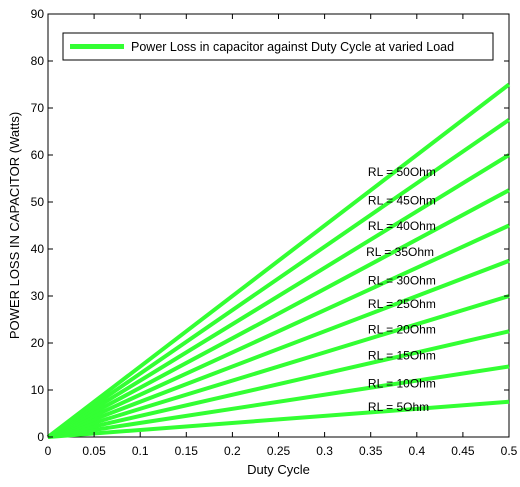  Describe the element at coordinates (402, 304) in the screenshot. I see `series-annotation: RL = 25Ohm` at that location.